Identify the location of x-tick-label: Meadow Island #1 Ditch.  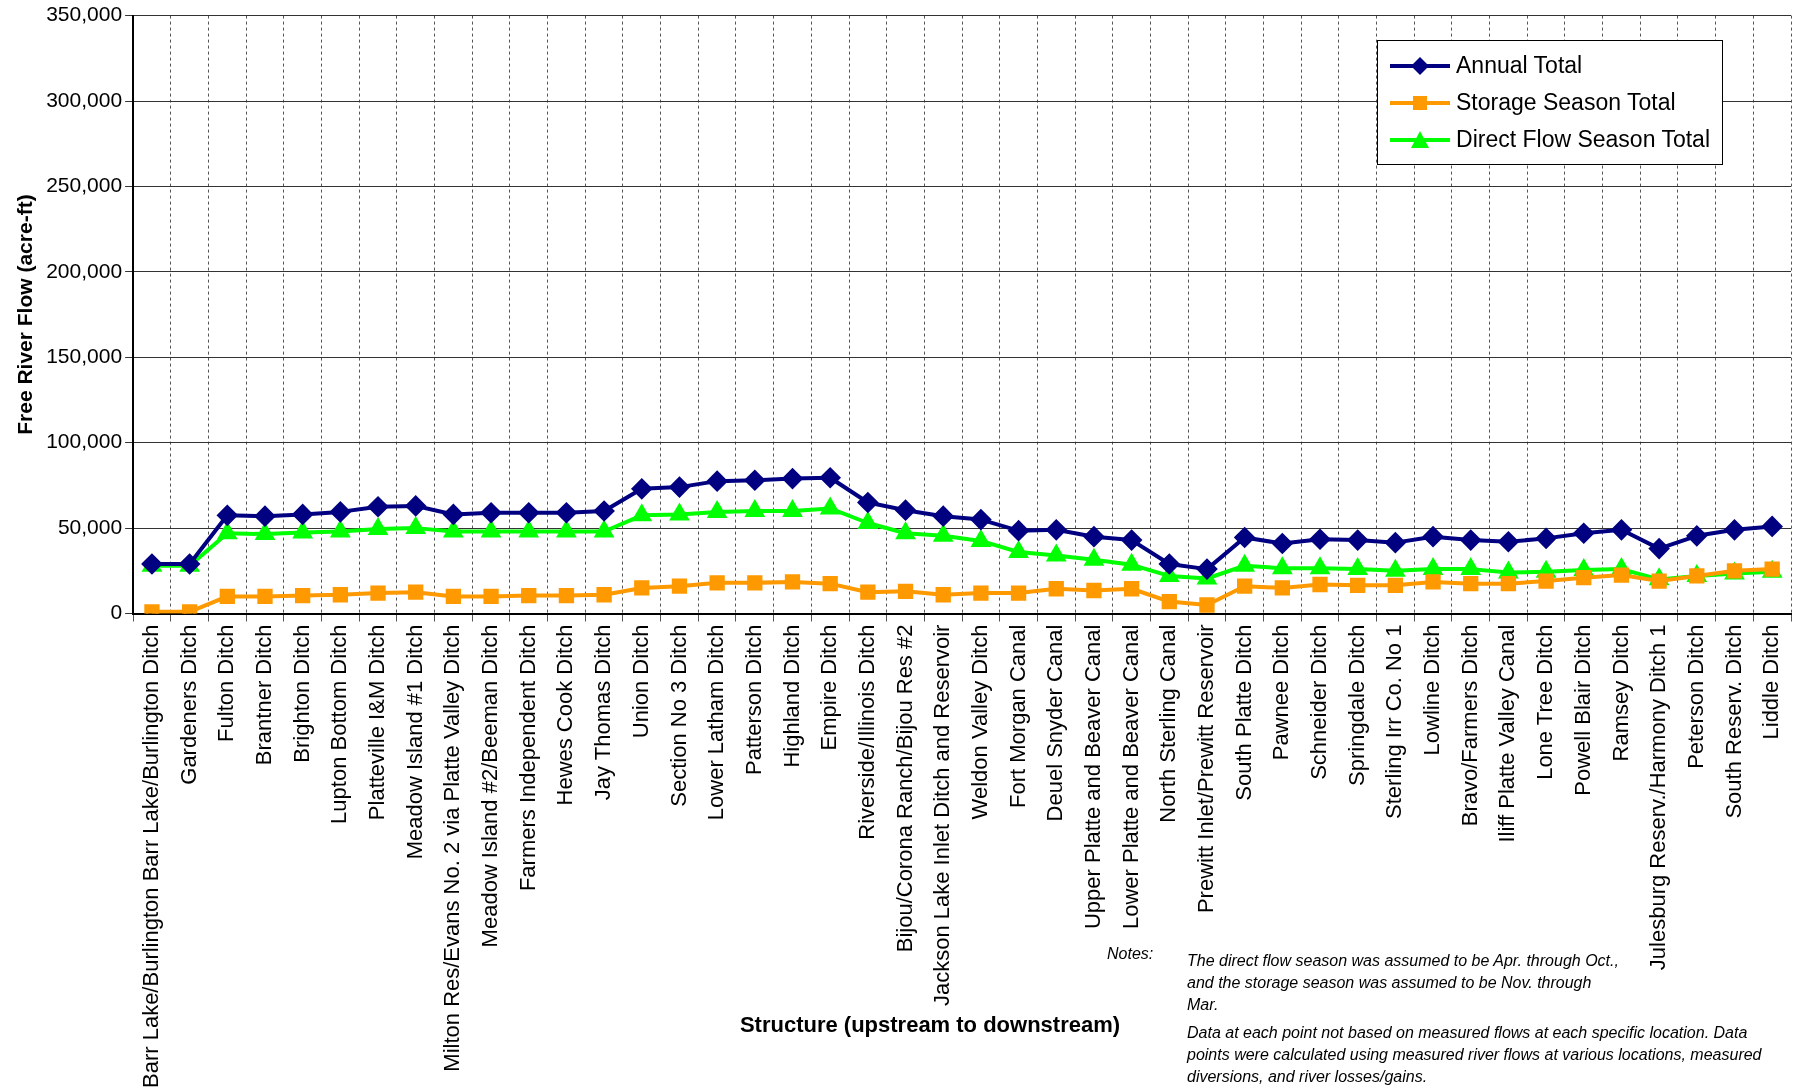
(414, 742).